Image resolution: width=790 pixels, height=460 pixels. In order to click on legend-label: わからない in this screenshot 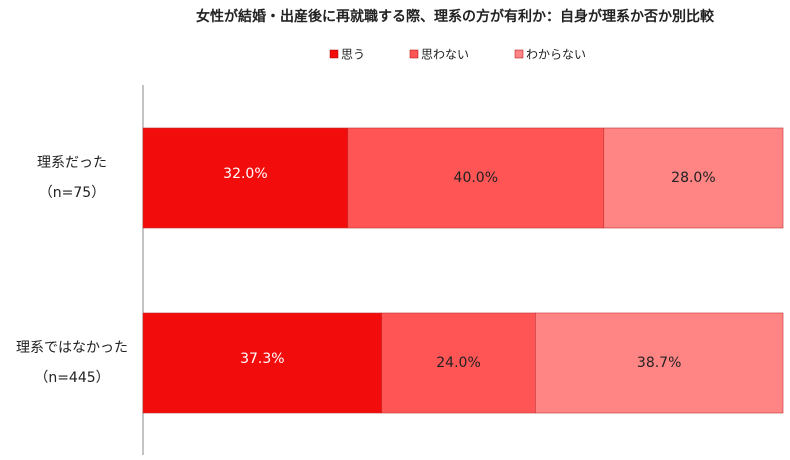, I will do `click(556, 55)`.